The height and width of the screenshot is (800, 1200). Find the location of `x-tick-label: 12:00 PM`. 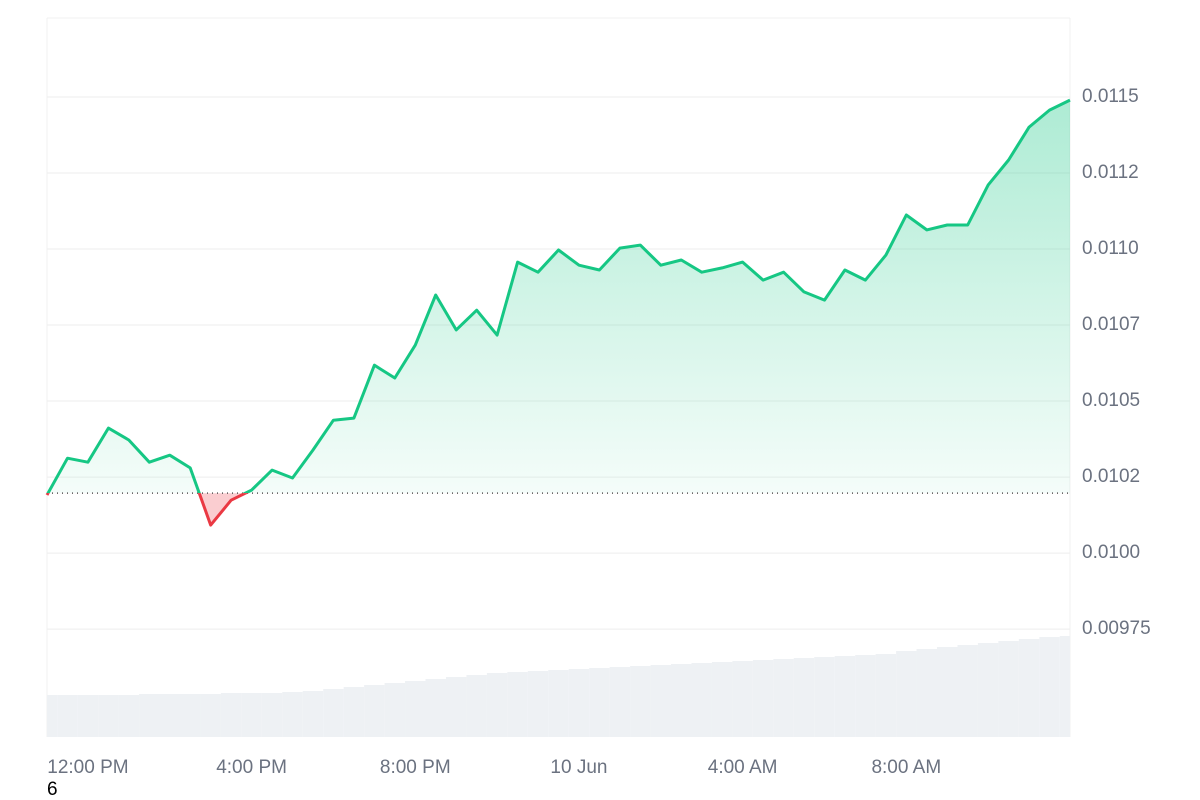

x-tick-label: 12:00 PM is located at coordinates (87, 767).